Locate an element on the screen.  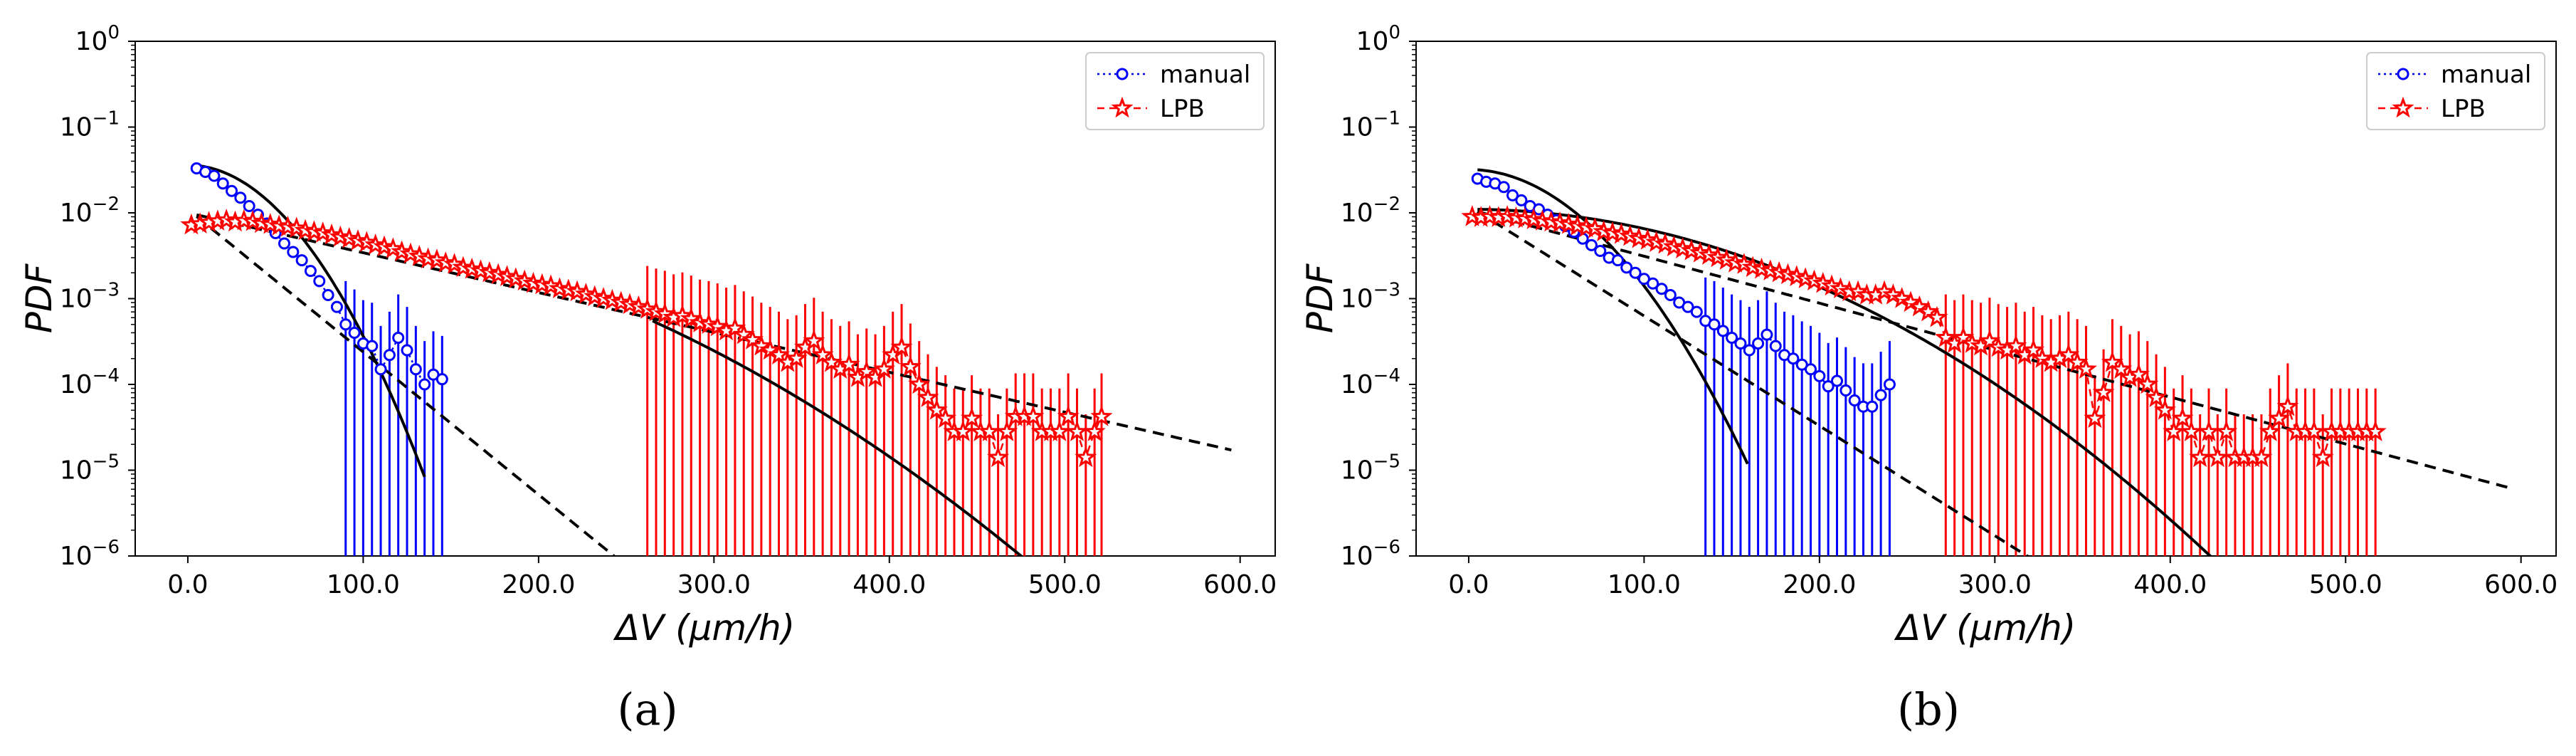
series-line-lpb is located at coordinates (647, 340).